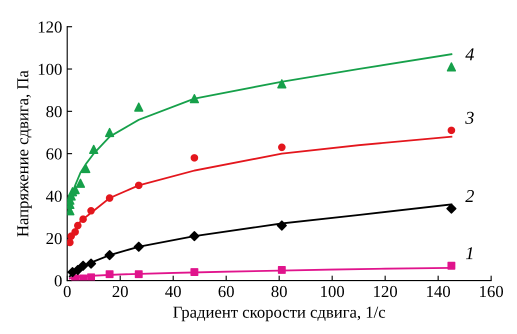 The width and height of the screenshot is (517, 334). Describe the element at coordinates (469, 253) in the screenshot. I see `series-label: 1` at that location.